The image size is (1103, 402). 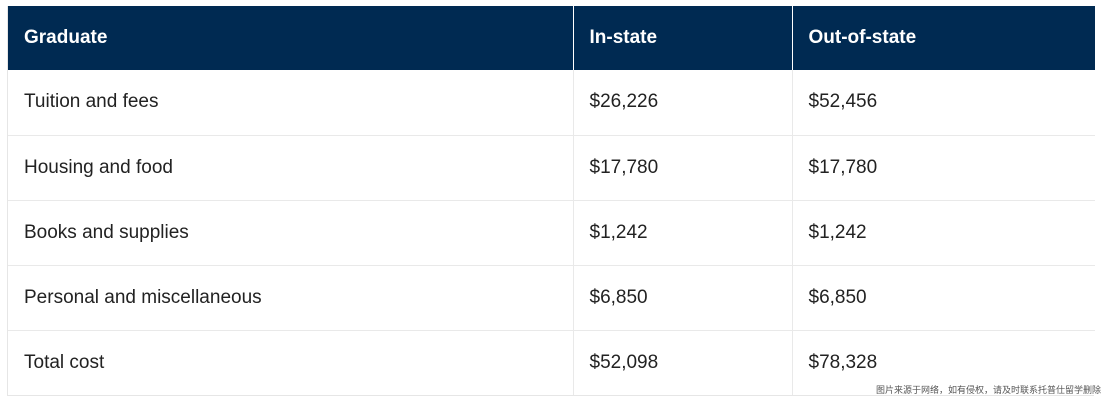 What do you see at coordinates (943, 362) in the screenshot?
I see `out-of-state-value: $78,328` at bounding box center [943, 362].